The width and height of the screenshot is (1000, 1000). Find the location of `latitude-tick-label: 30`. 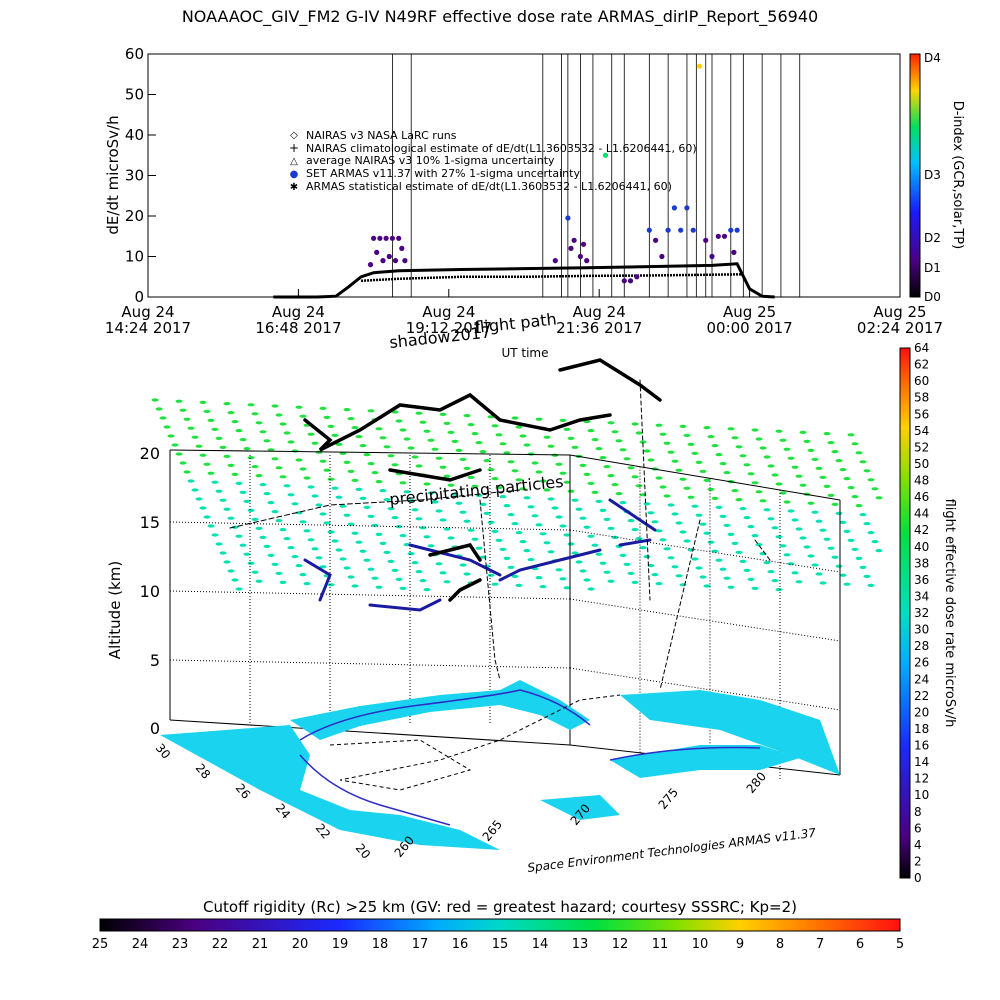

latitude-tick-label: 30 is located at coordinates (163, 751).